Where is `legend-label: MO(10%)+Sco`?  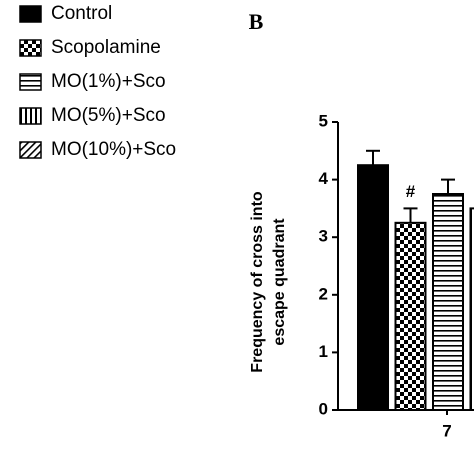 legend-label: MO(10%)+Sco is located at coordinates (113, 149).